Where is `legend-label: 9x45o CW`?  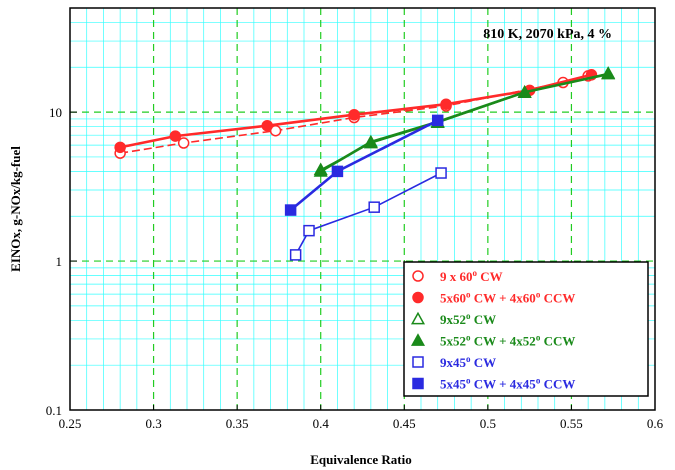 legend-label: 9x45o CW is located at coordinates (468, 362).